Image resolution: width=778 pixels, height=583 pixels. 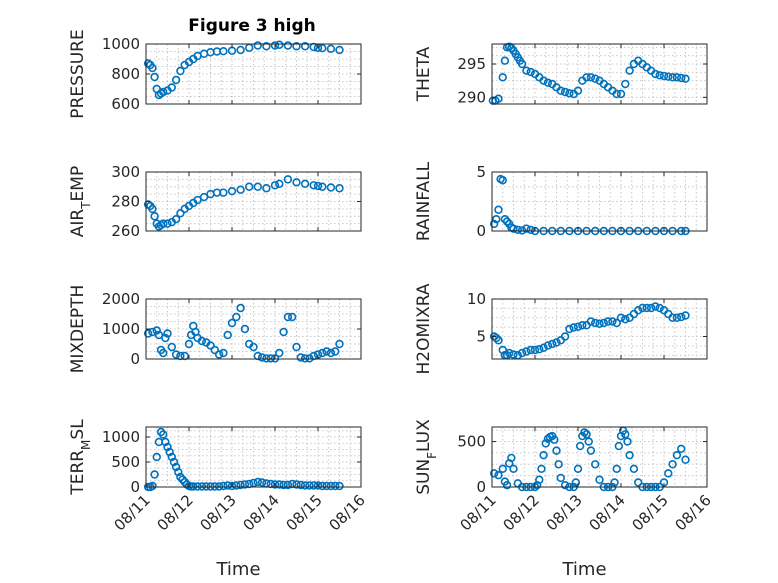 I want to click on x-tick-label: 08/12, so click(x=521, y=512).